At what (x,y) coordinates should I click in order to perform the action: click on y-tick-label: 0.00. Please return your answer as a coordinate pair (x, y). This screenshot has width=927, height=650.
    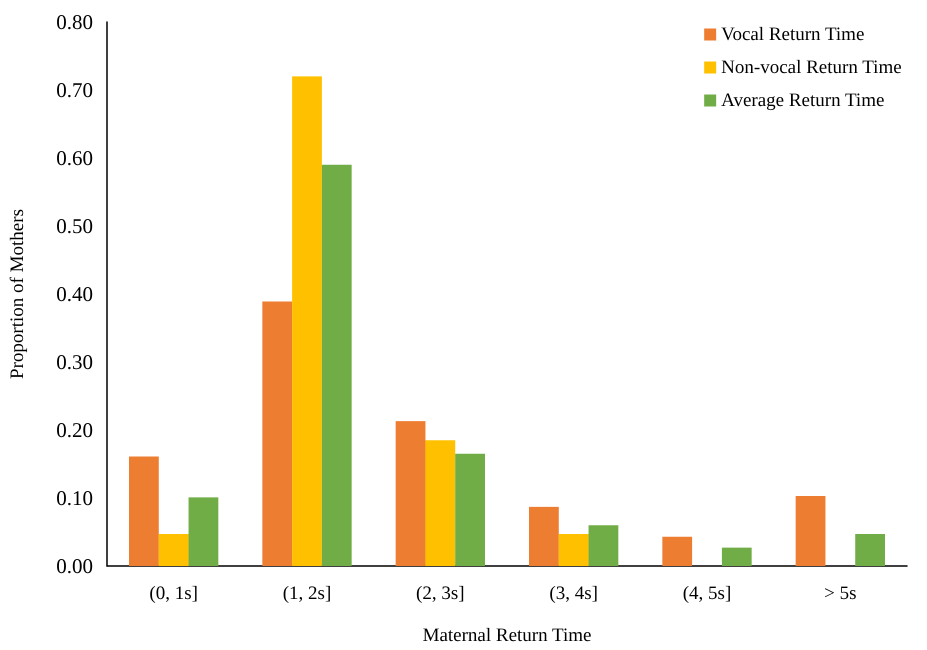
    Looking at the image, I should click on (74, 566).